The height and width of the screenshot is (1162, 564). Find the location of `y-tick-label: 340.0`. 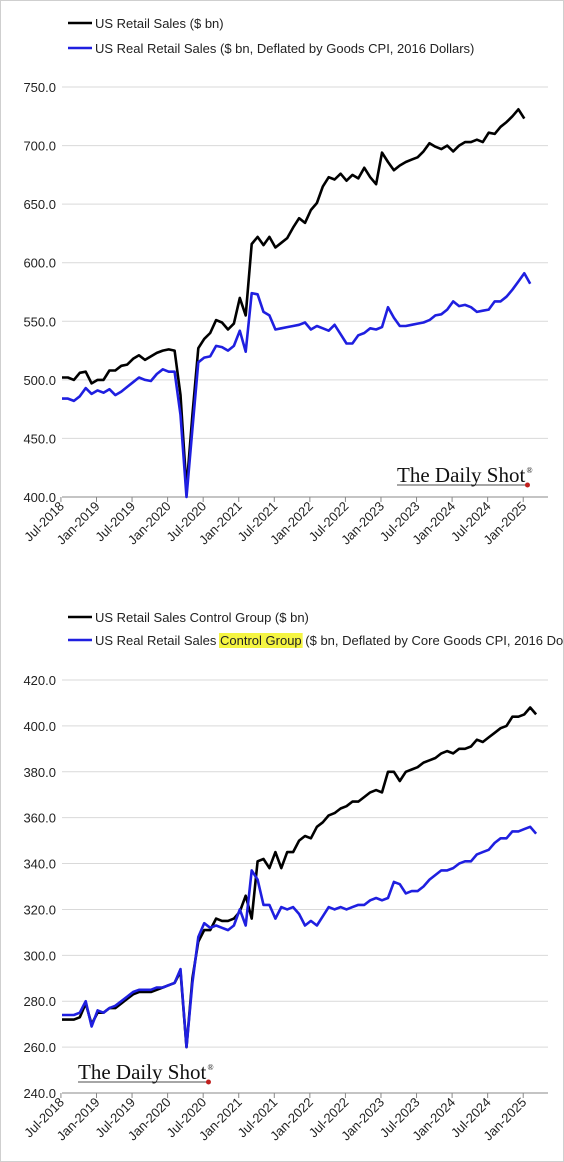

y-tick-label: 340.0 is located at coordinates (39, 864).